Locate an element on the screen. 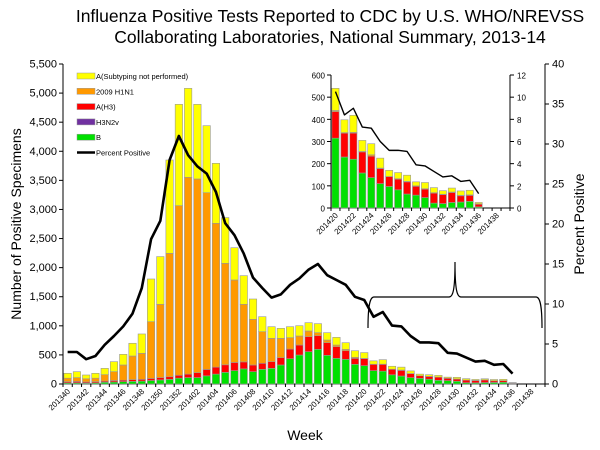 The width and height of the screenshot is (600, 450). inset-y-tick-label: 400 is located at coordinates (319, 120).